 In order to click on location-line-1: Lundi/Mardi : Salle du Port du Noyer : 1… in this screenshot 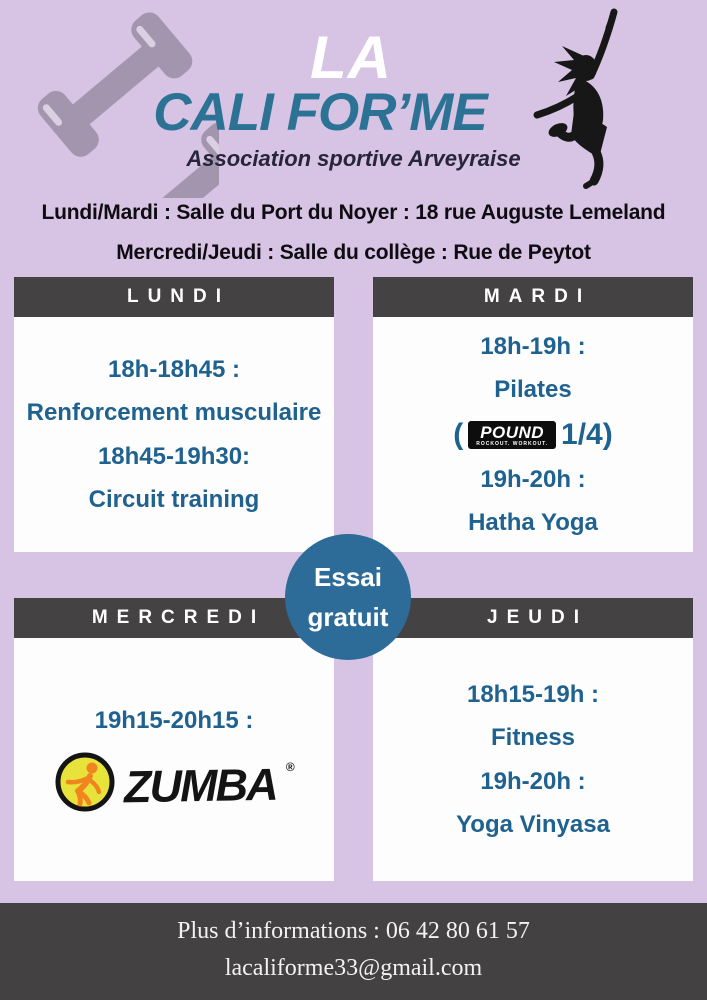, I will do `click(353, 212)`.